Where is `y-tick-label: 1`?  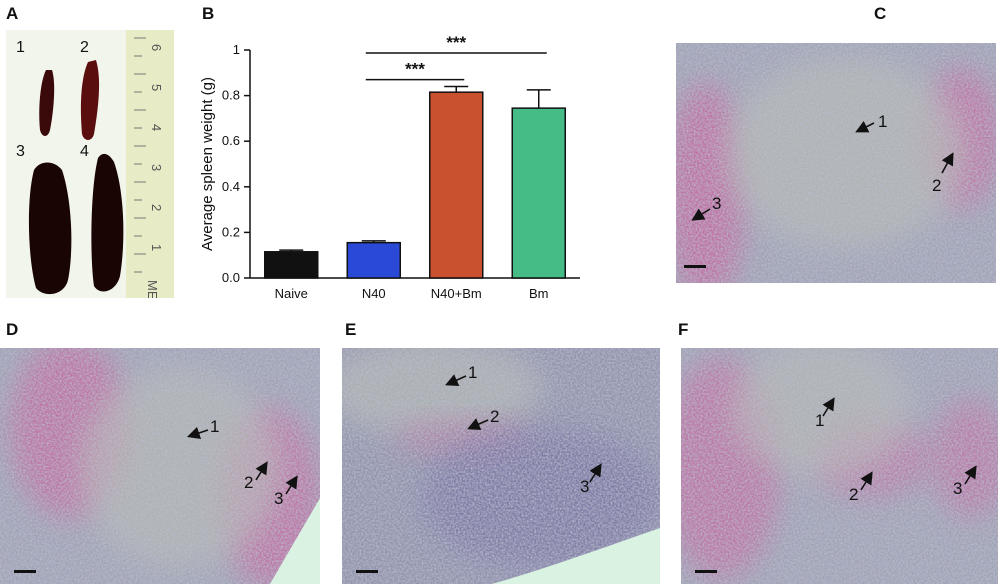
y-tick-label: 1 is located at coordinates (236, 49).